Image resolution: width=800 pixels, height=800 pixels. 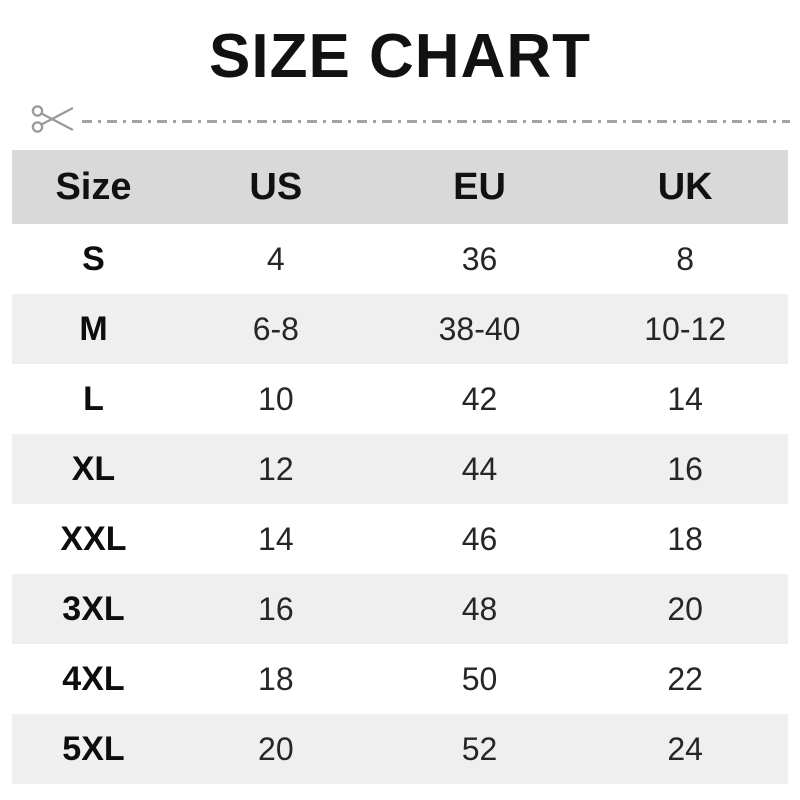 What do you see at coordinates (93, 609) in the screenshot?
I see `size-label-cell: 3XL` at bounding box center [93, 609].